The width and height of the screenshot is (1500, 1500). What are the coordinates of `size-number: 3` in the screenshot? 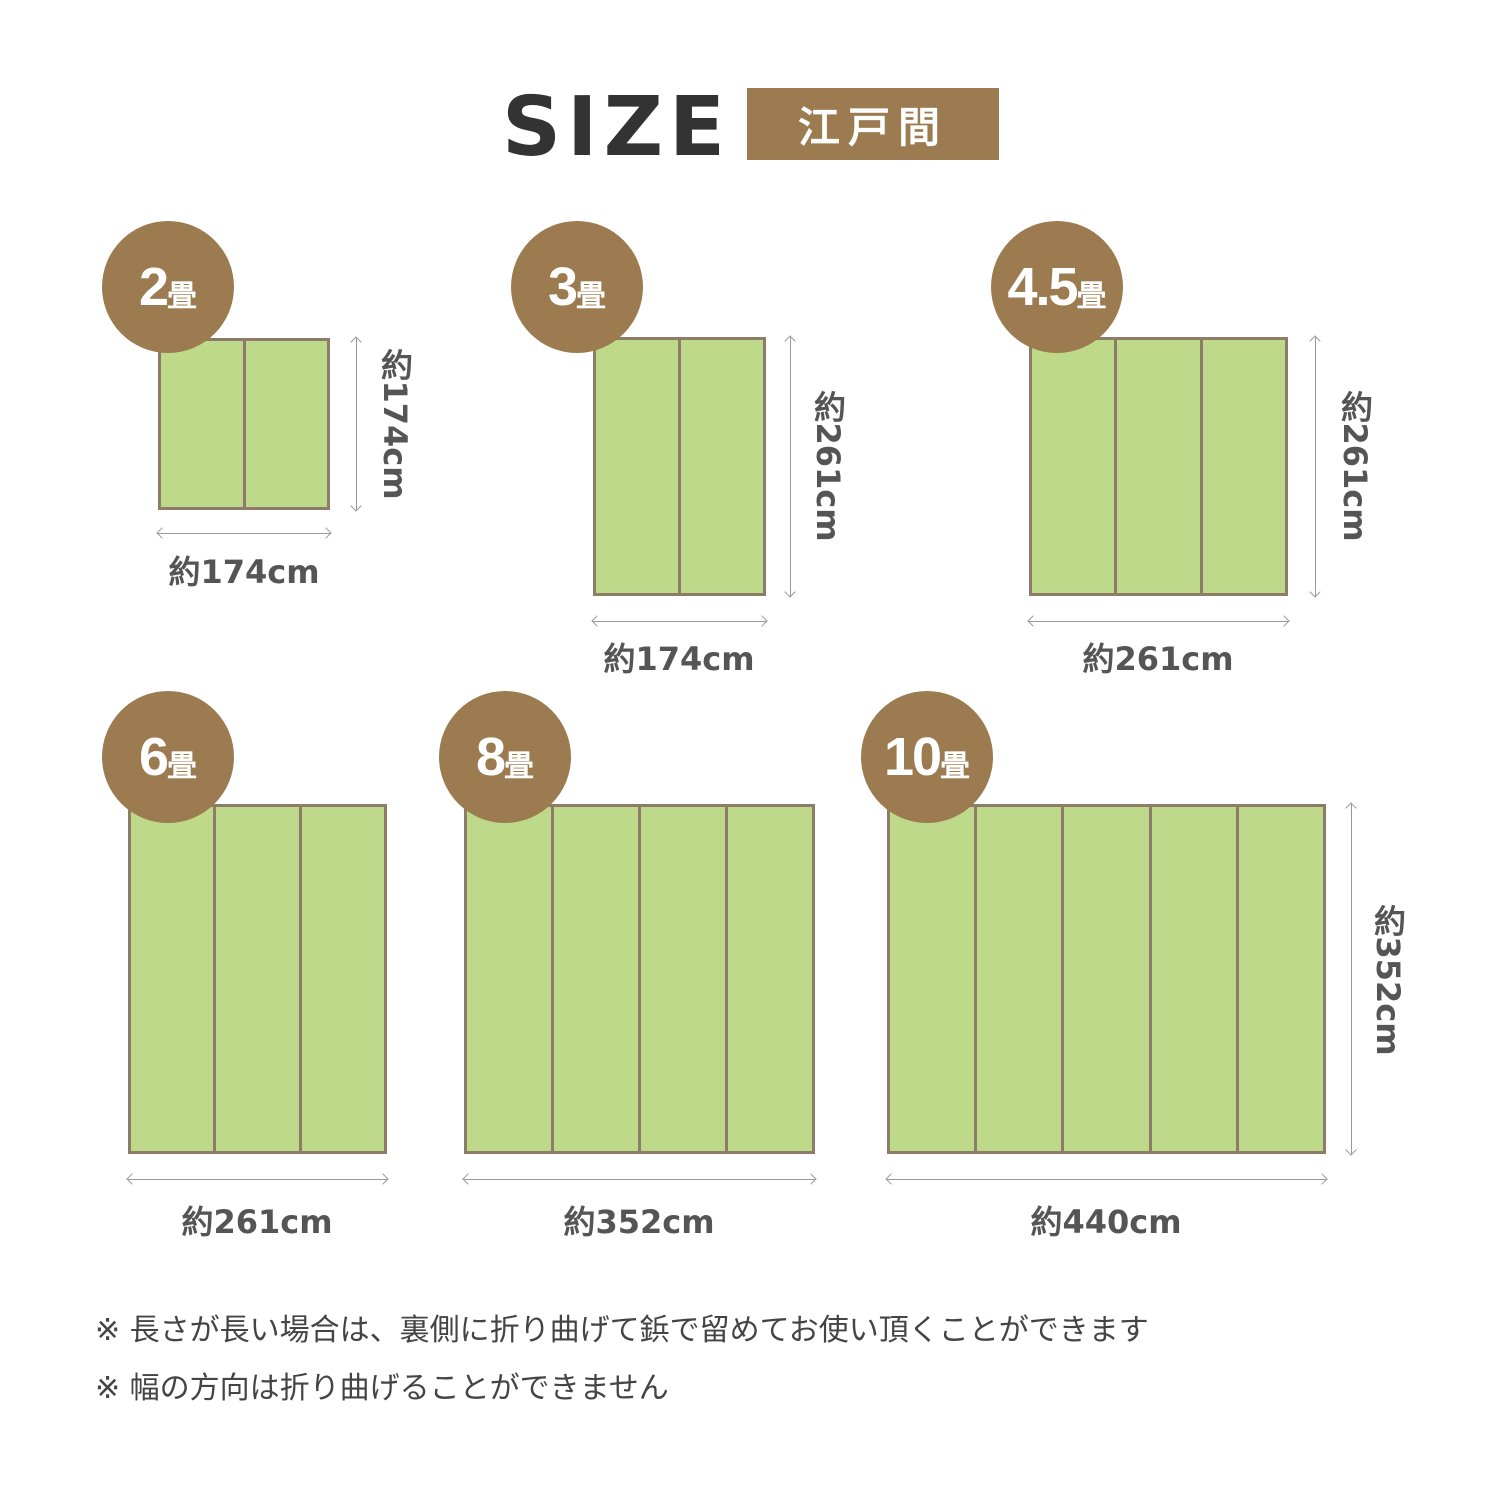 It's located at (562, 287).